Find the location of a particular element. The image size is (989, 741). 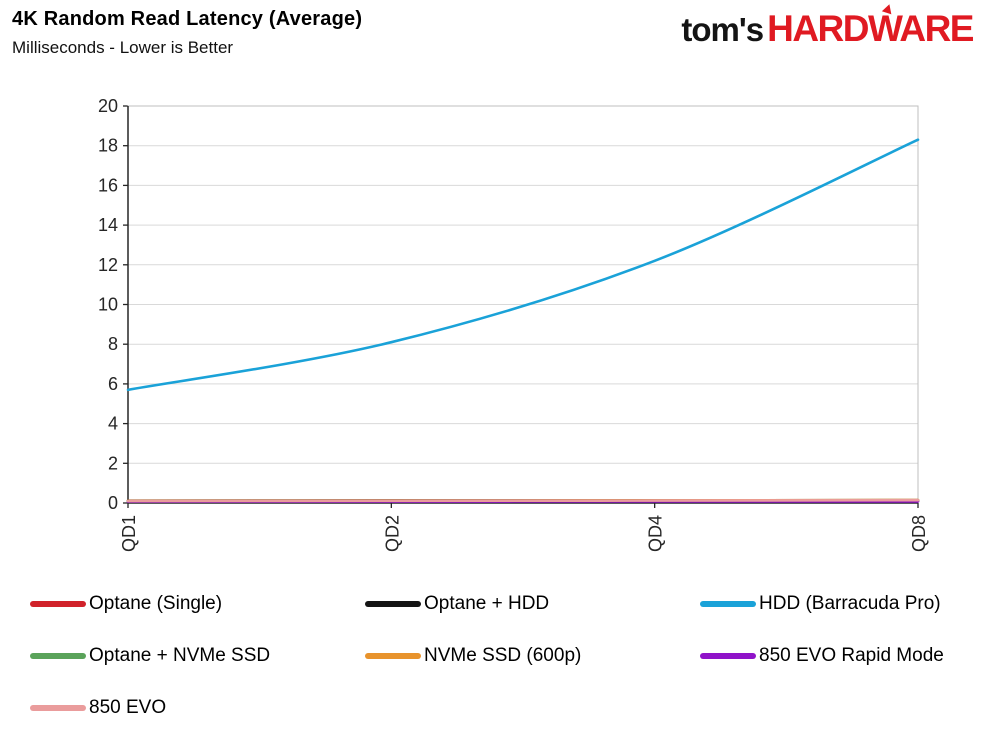

y-axis-label: 10 is located at coordinates (108, 305).